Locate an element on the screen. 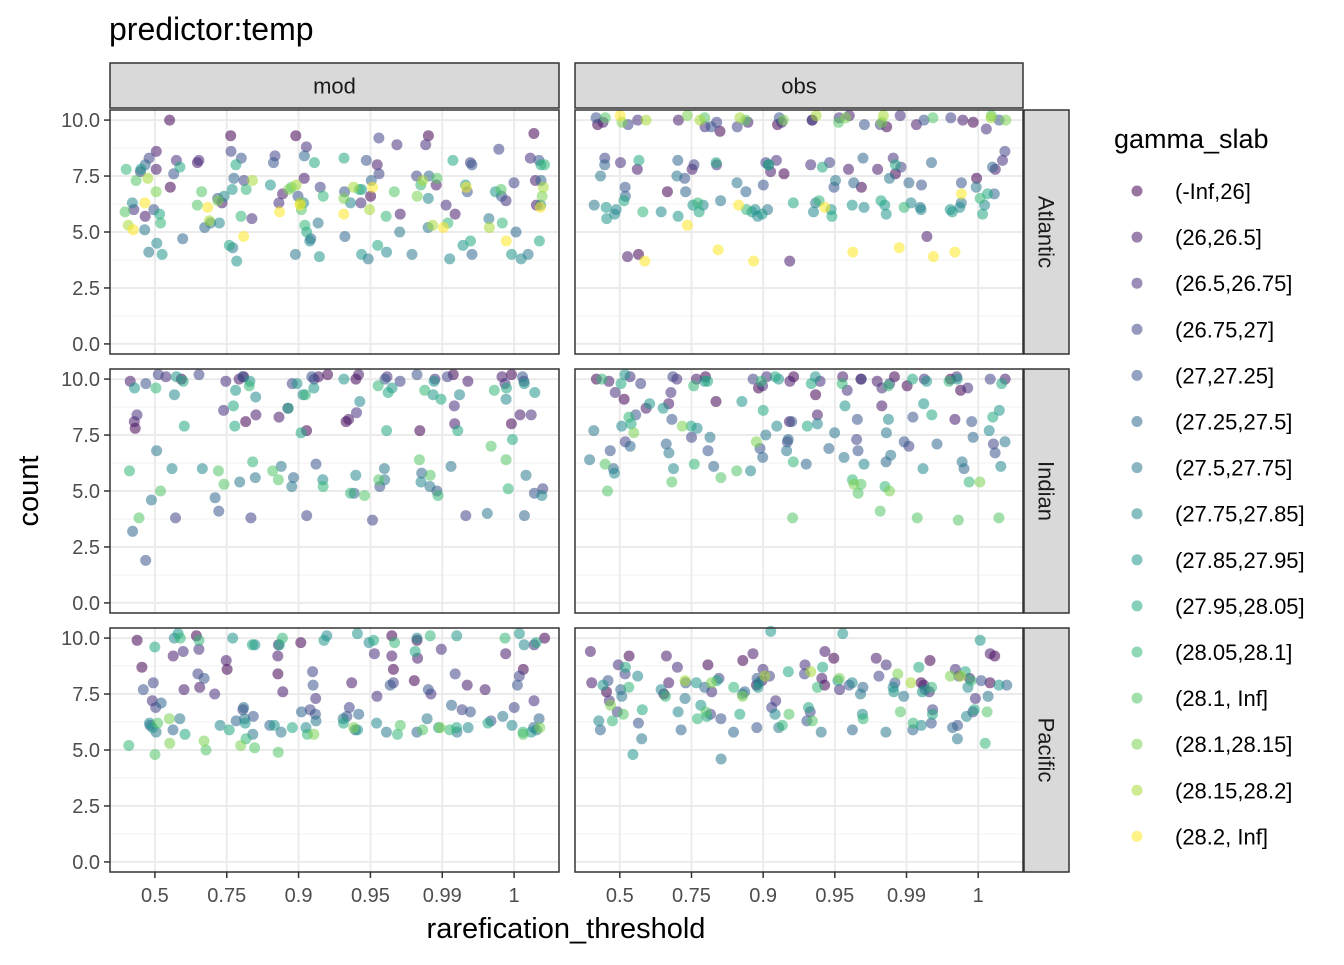 Image resolution: width=1344 pixels, height=965 pixels. row-strip-label: Atlantic is located at coordinates (1046, 232).